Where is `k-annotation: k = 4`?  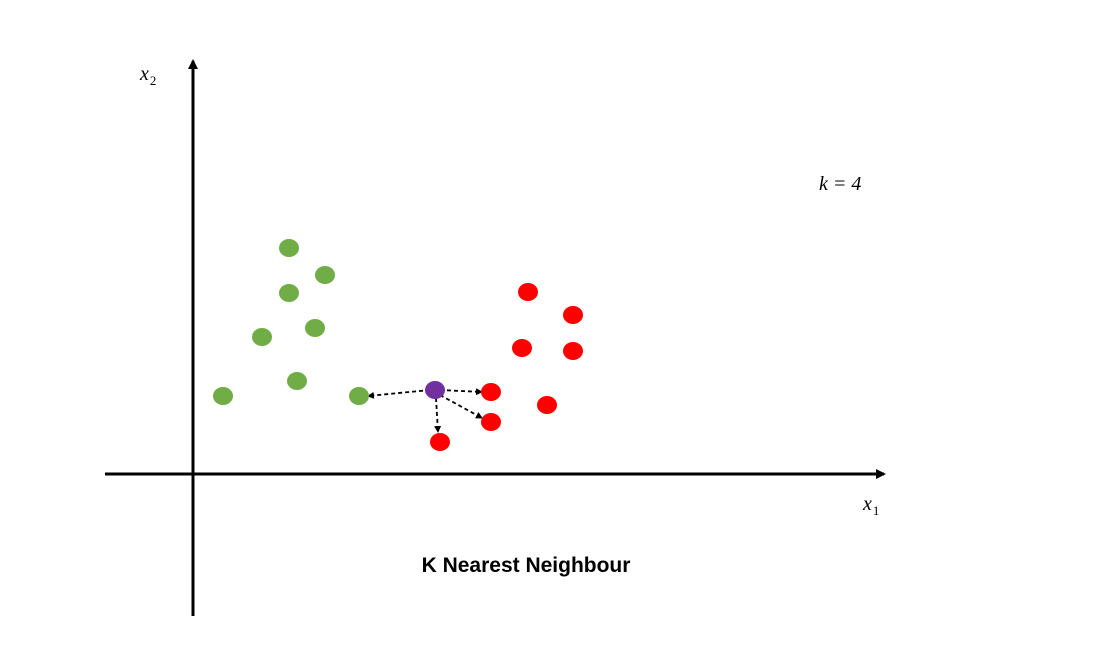 k-annotation: k = 4 is located at coordinates (840, 184).